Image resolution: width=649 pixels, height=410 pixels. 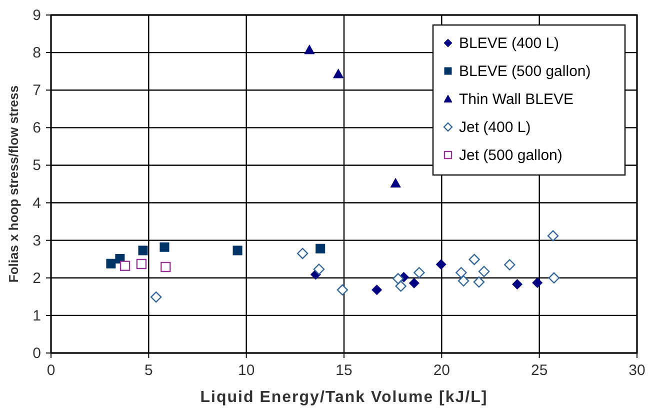 I want to click on legend-label: Jet (400 L), so click(x=495, y=127).